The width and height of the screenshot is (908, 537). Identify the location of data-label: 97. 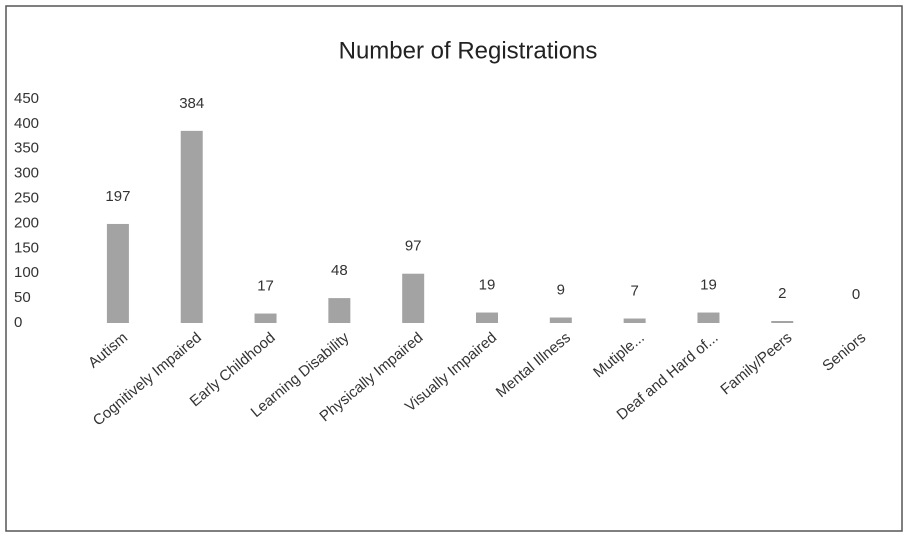
(413, 246).